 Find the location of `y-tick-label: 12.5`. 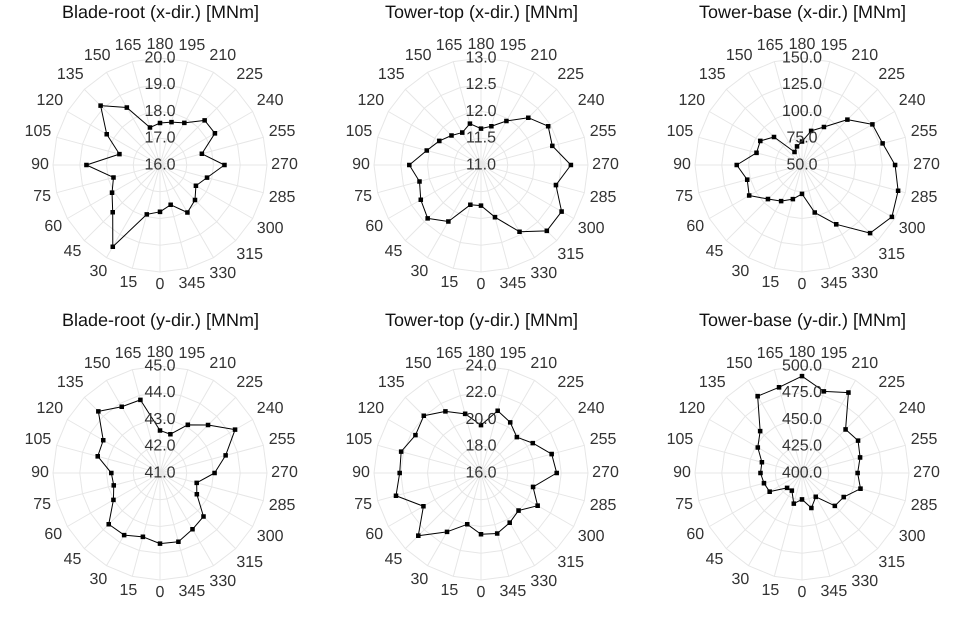

y-tick-label: 12.5 is located at coordinates (481, 85).